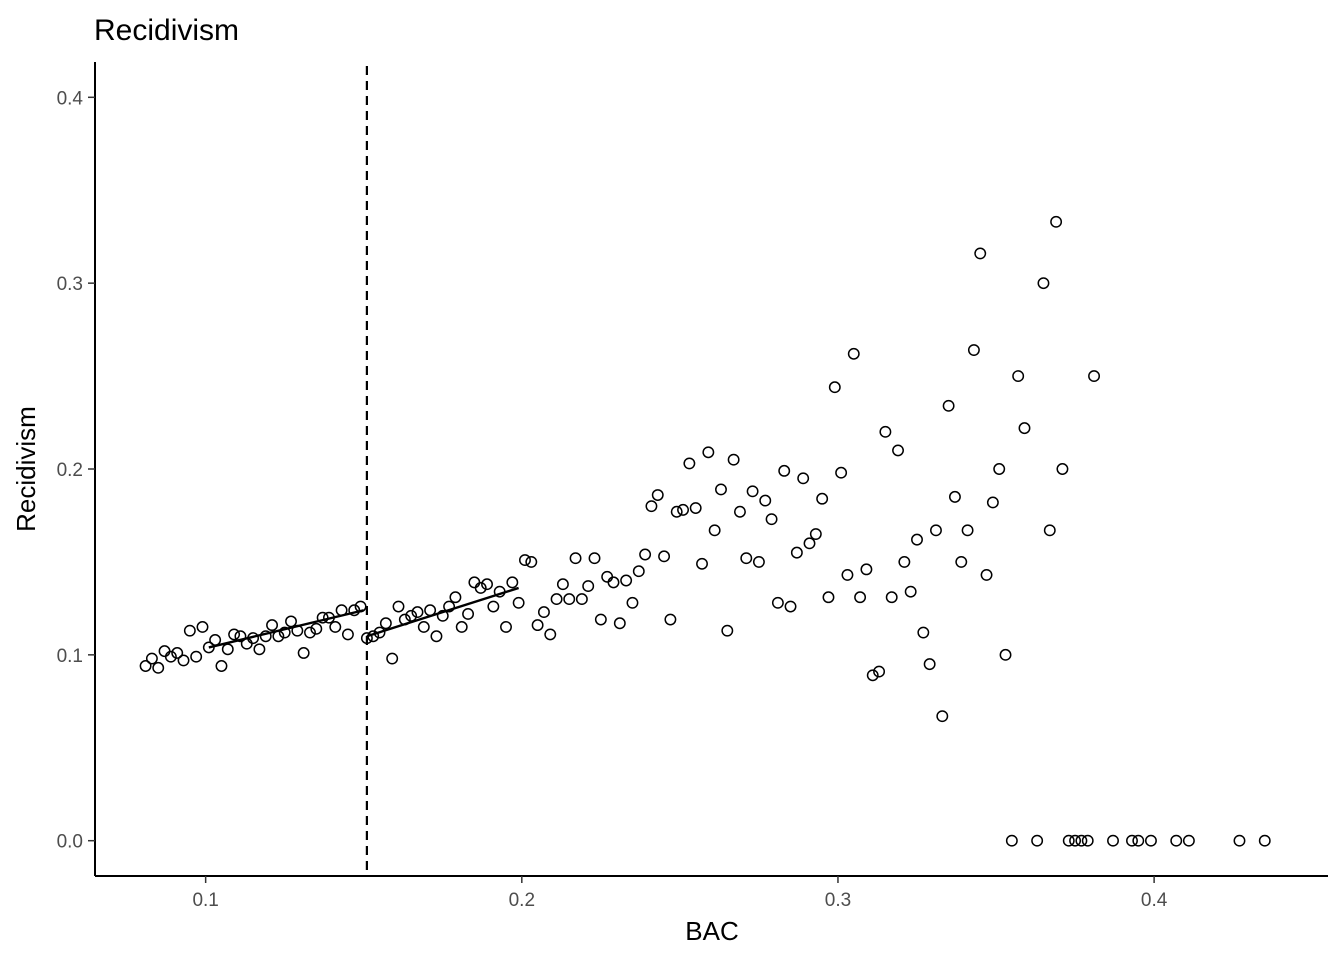 This screenshot has width=1344, height=960. What do you see at coordinates (70, 656) in the screenshot?
I see `y-tick-label: 0.1` at bounding box center [70, 656].